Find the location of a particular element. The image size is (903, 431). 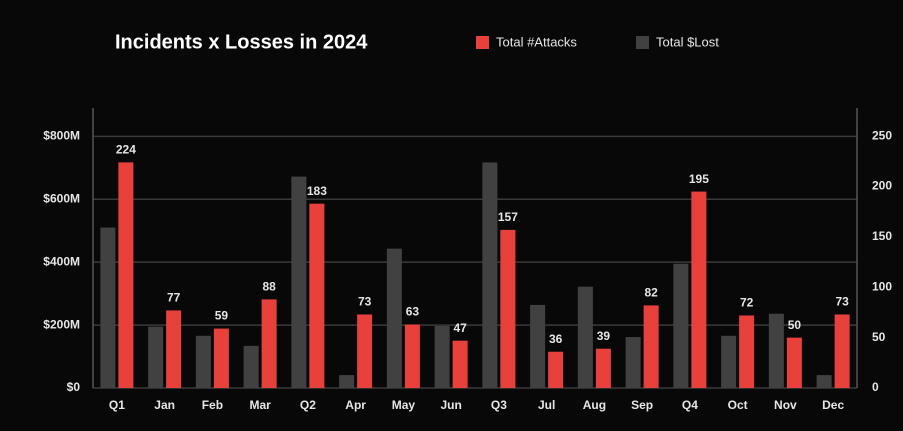

x-tick-label: Q1 is located at coordinates (117, 405).